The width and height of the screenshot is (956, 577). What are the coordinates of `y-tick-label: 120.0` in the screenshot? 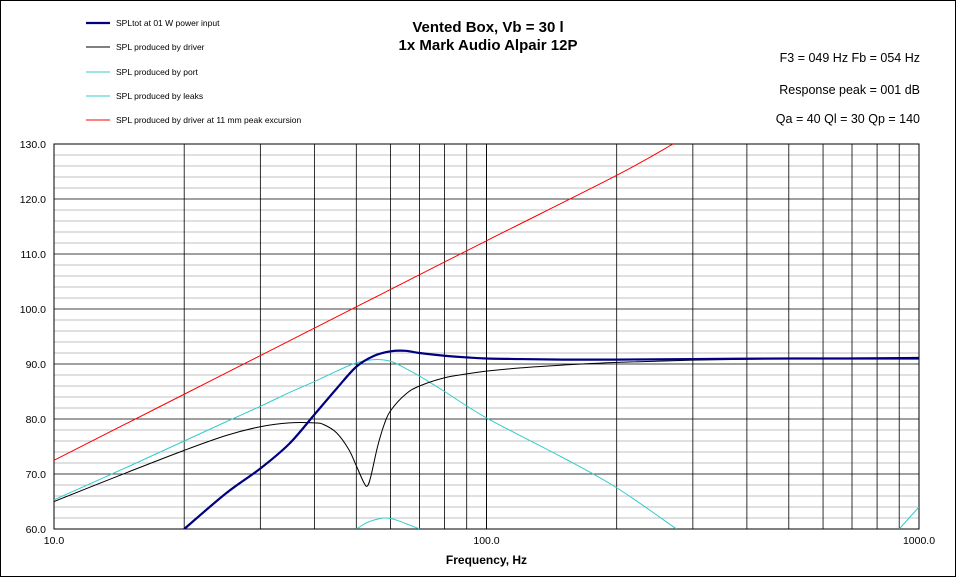 It's located at (33, 200).